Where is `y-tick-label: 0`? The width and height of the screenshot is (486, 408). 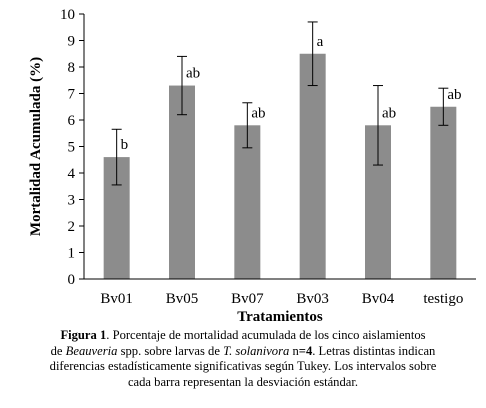
y-tick-label: 0 is located at coordinates (72, 280).